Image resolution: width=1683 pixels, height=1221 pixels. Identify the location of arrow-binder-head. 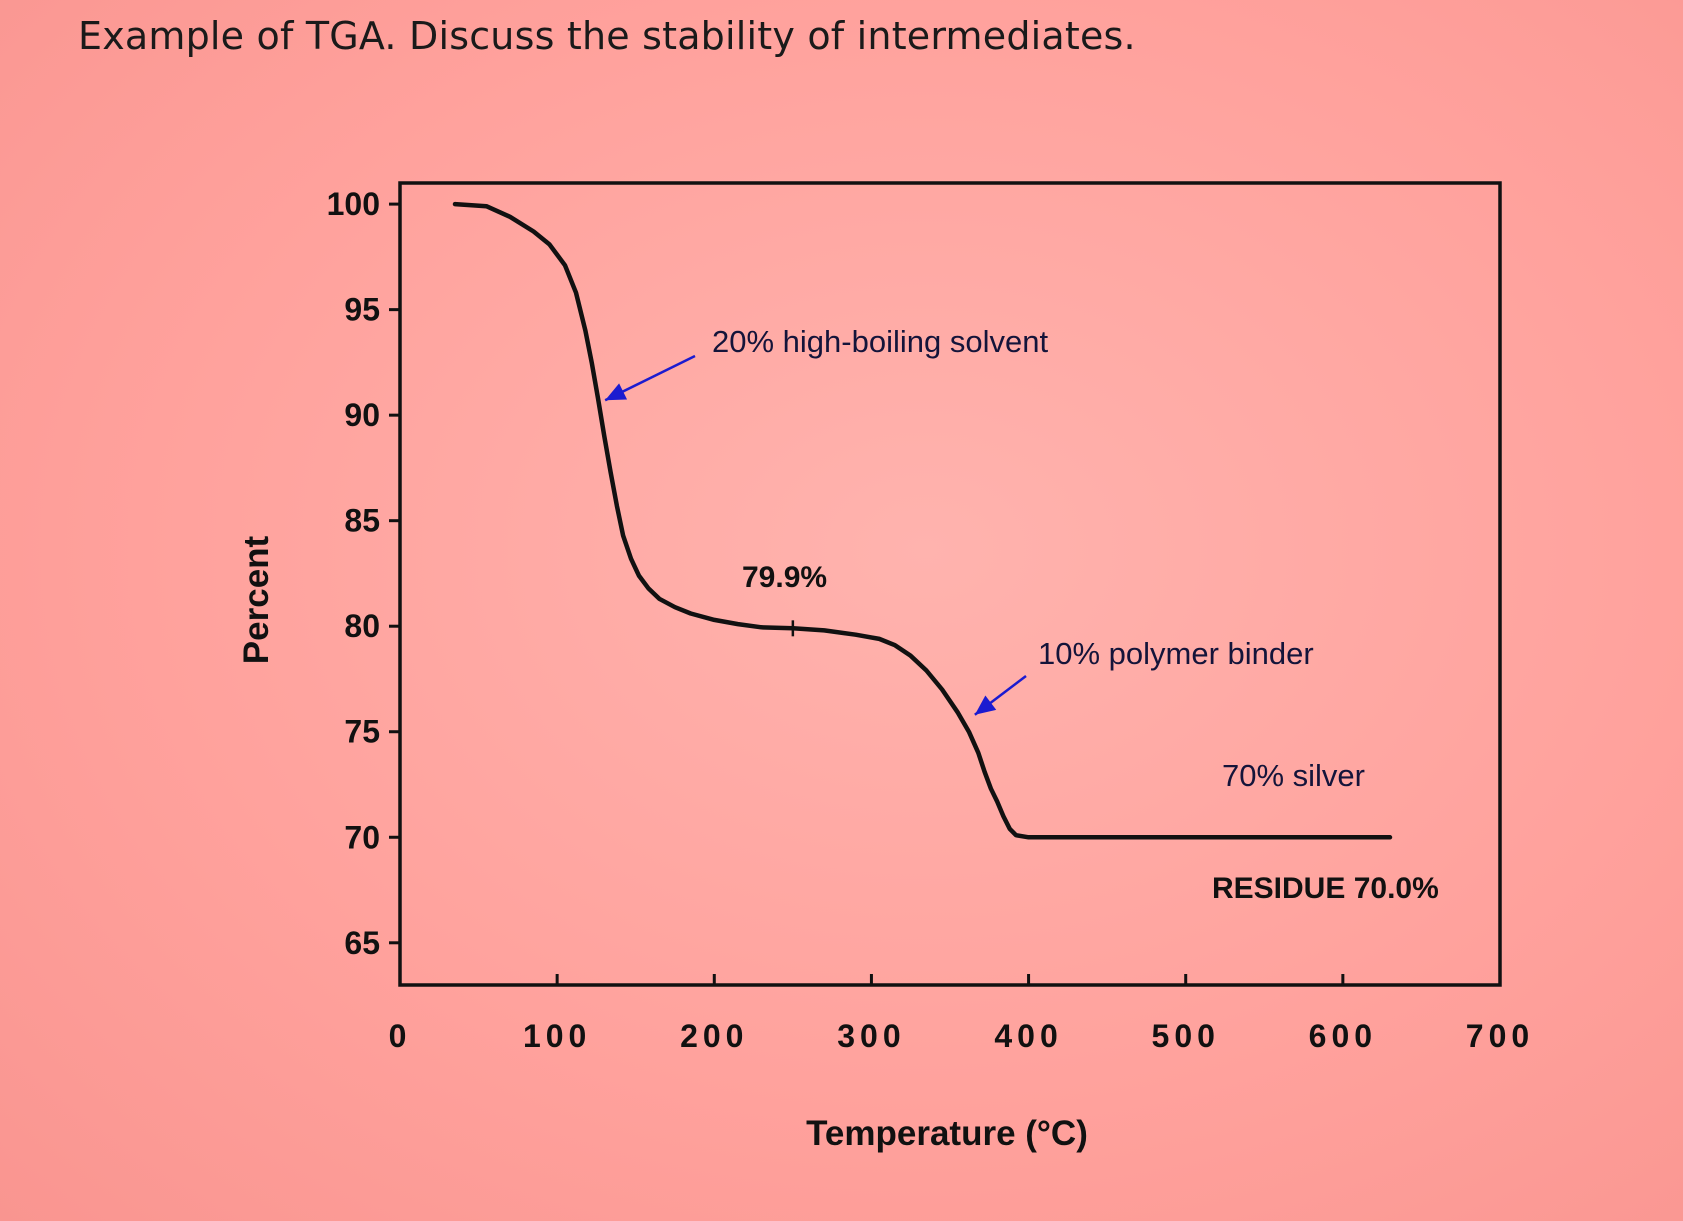
(985, 705).